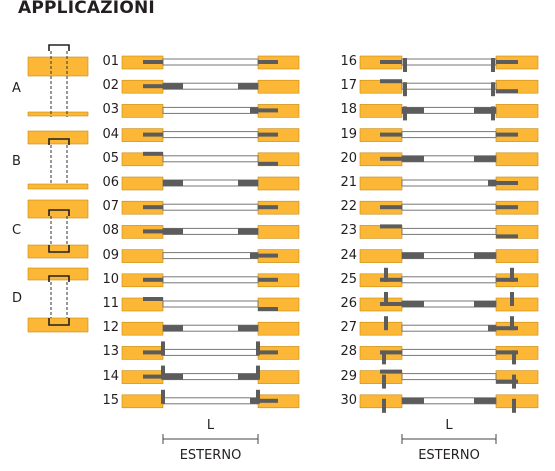 This screenshot has height=471, width=555. I want to click on configuration-number: 02, so click(110, 86).